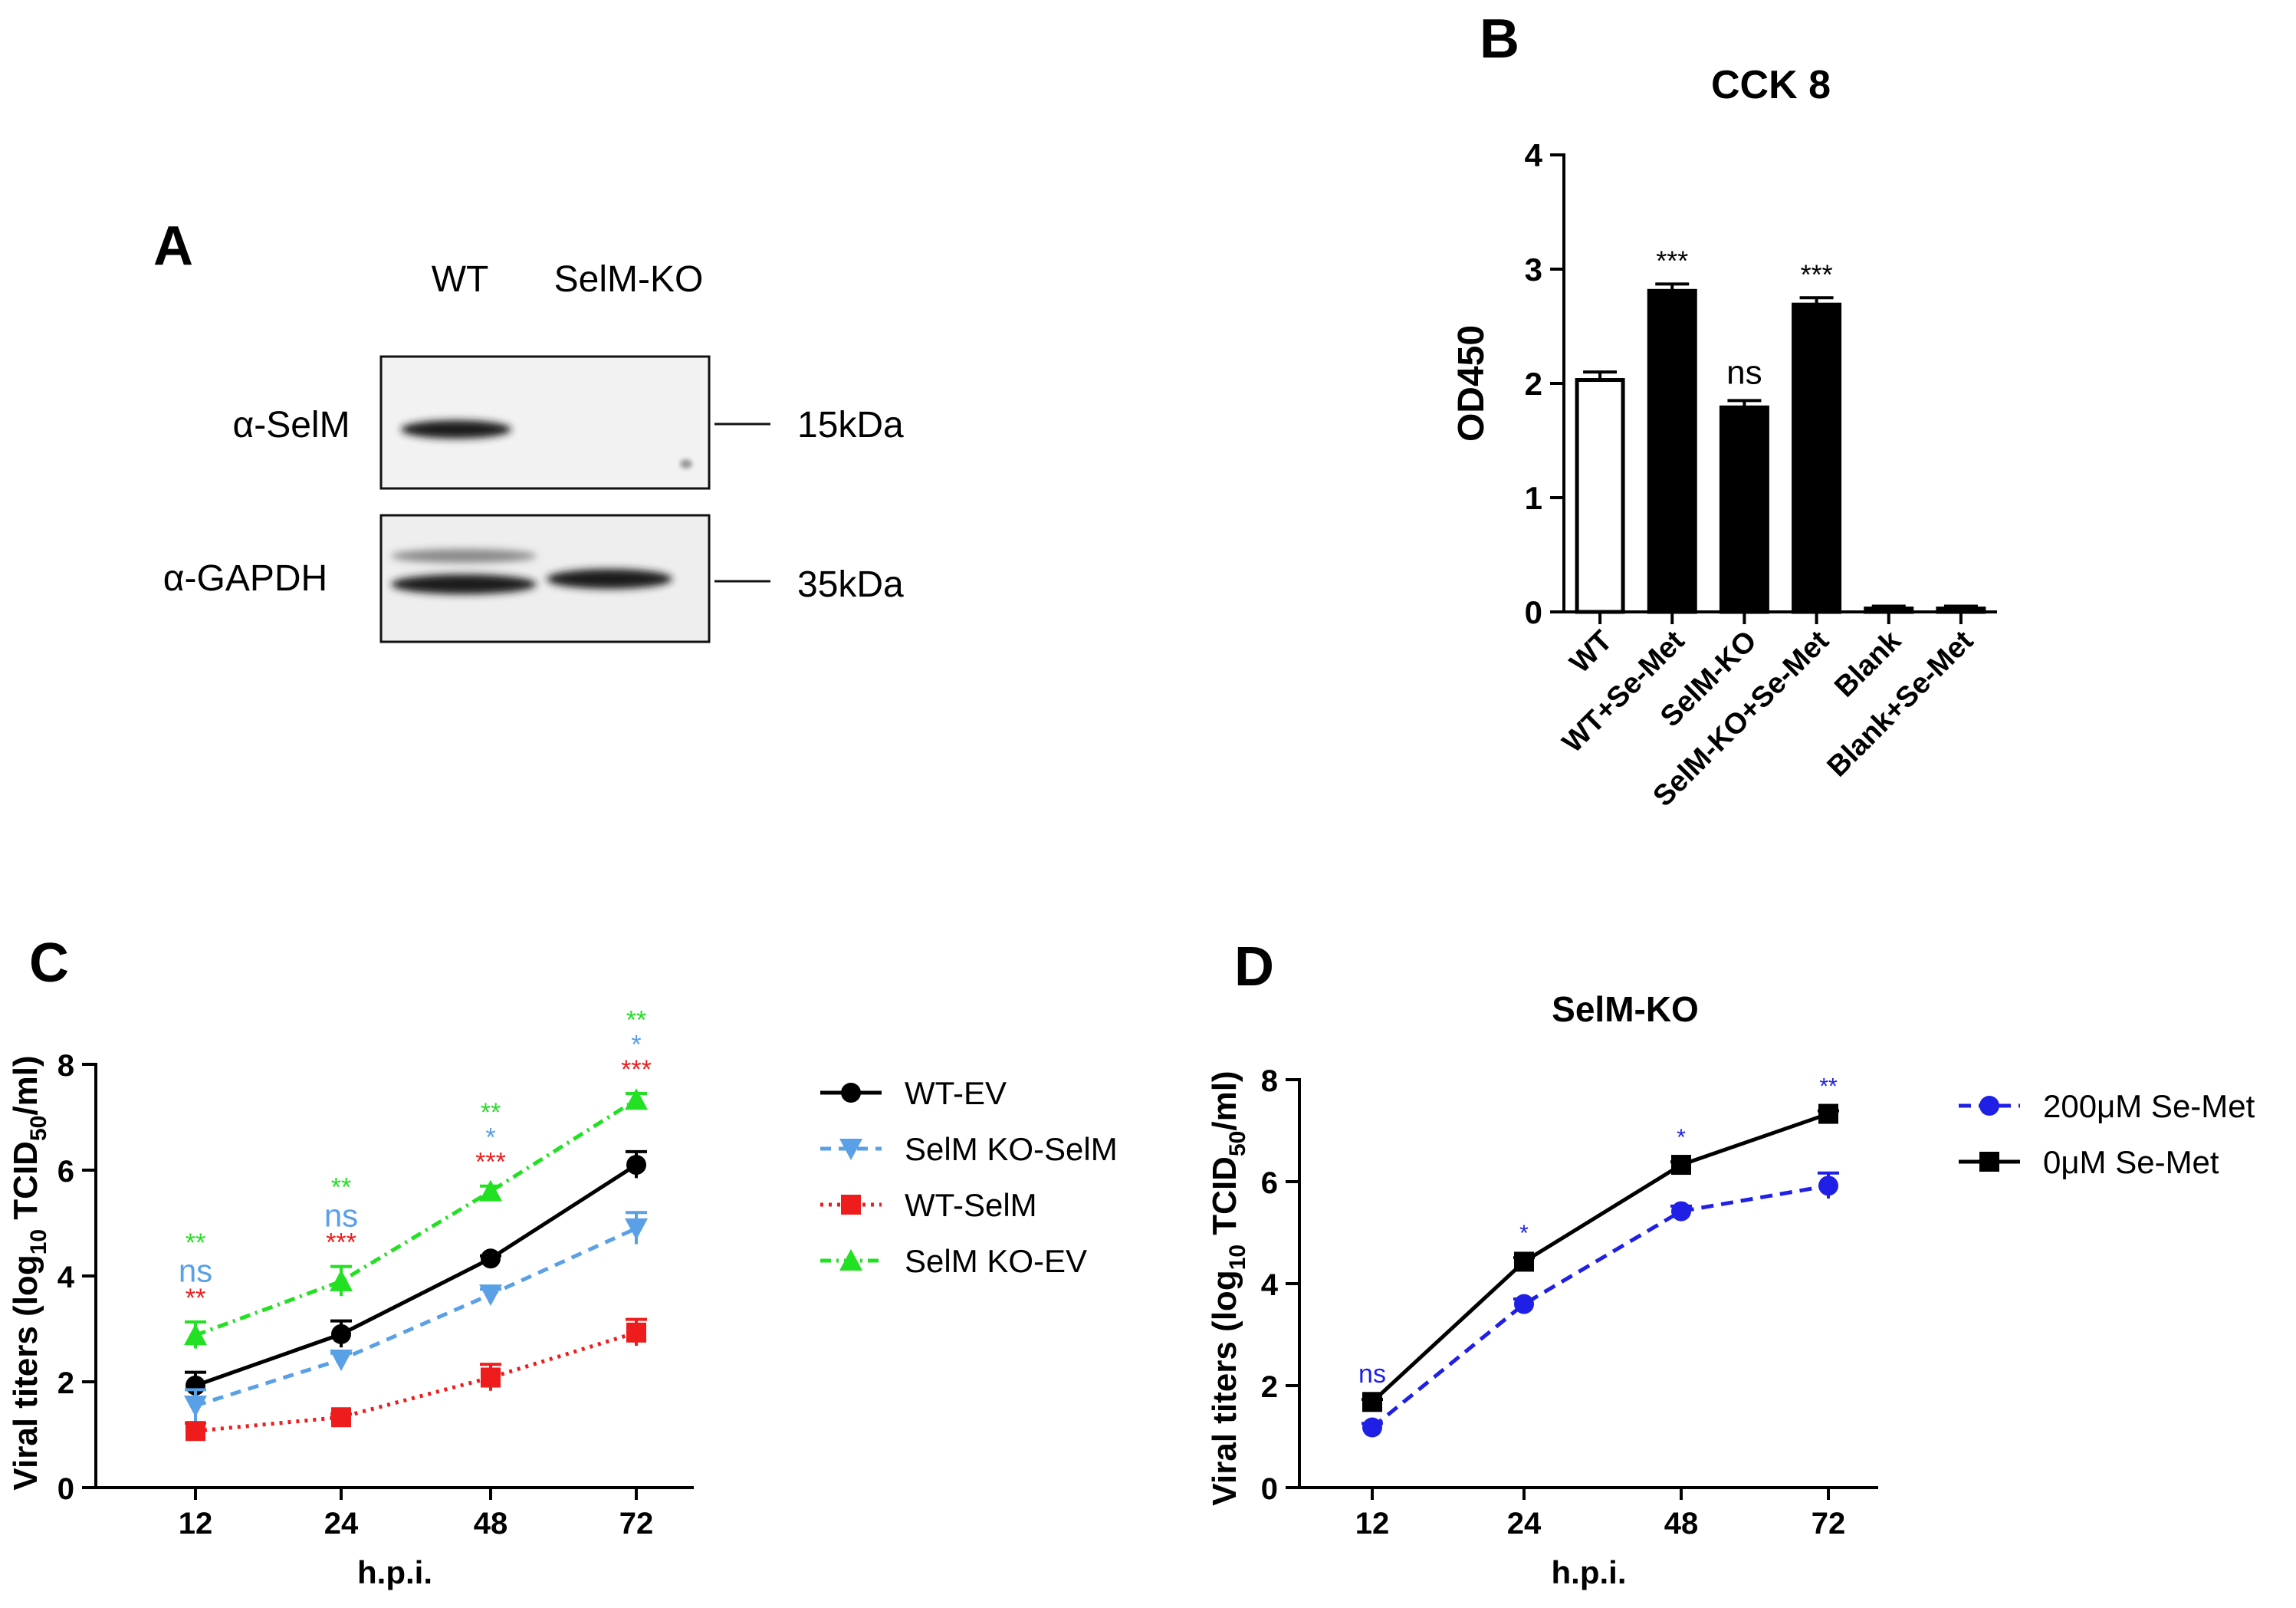  What do you see at coordinates (851, 1093) in the screenshot?
I see `chart-c-legend-marker-wt-ev` at bounding box center [851, 1093].